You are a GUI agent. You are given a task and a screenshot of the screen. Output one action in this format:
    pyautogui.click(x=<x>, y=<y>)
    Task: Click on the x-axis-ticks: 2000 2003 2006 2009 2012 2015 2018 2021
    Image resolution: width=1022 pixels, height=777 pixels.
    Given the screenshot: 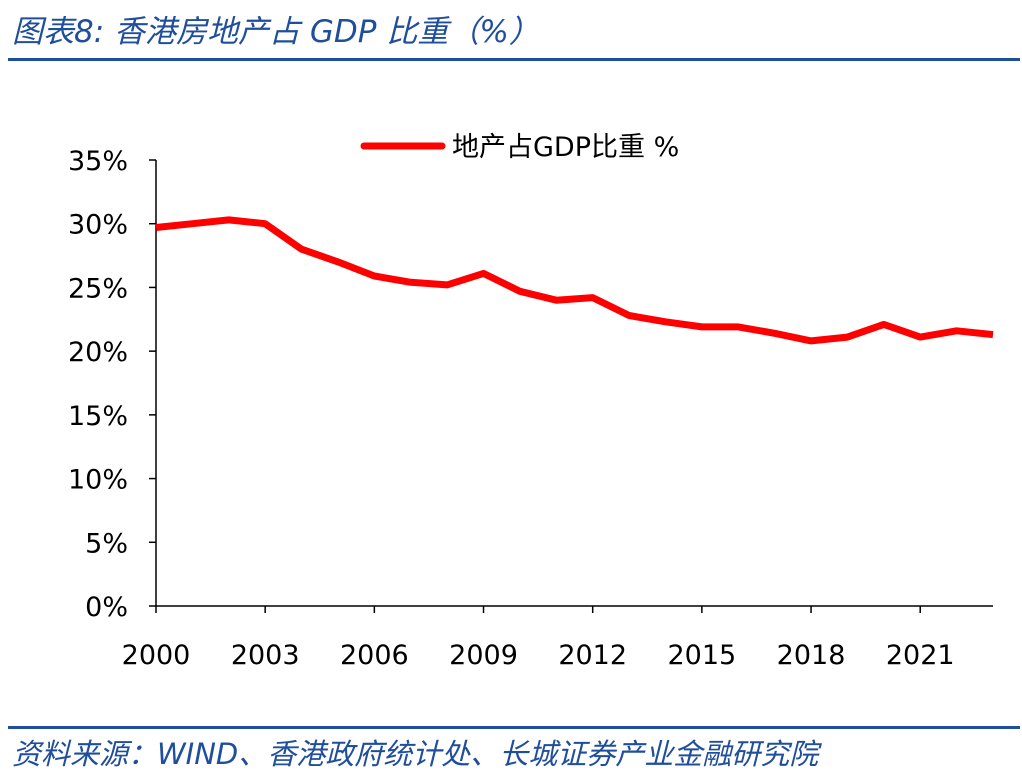 What is the action you would take?
    pyautogui.click(x=538, y=638)
    